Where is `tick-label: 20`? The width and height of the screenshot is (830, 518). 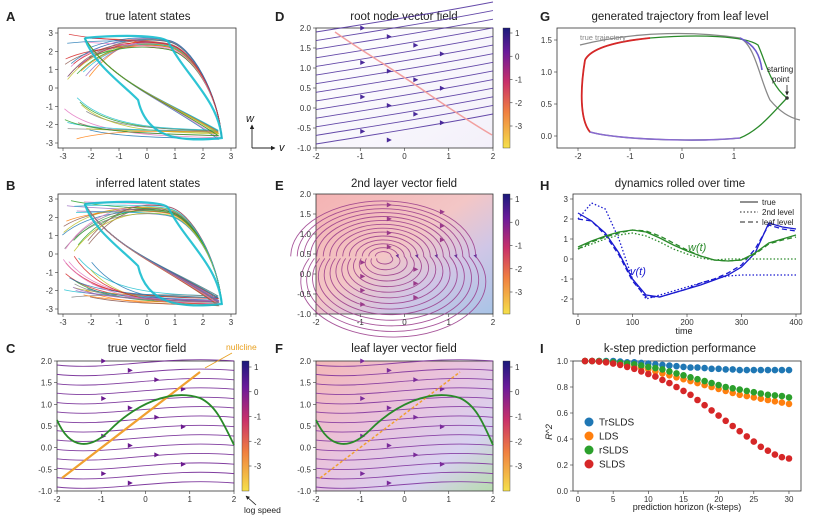 tick-label: 20 is located at coordinates (718, 499).